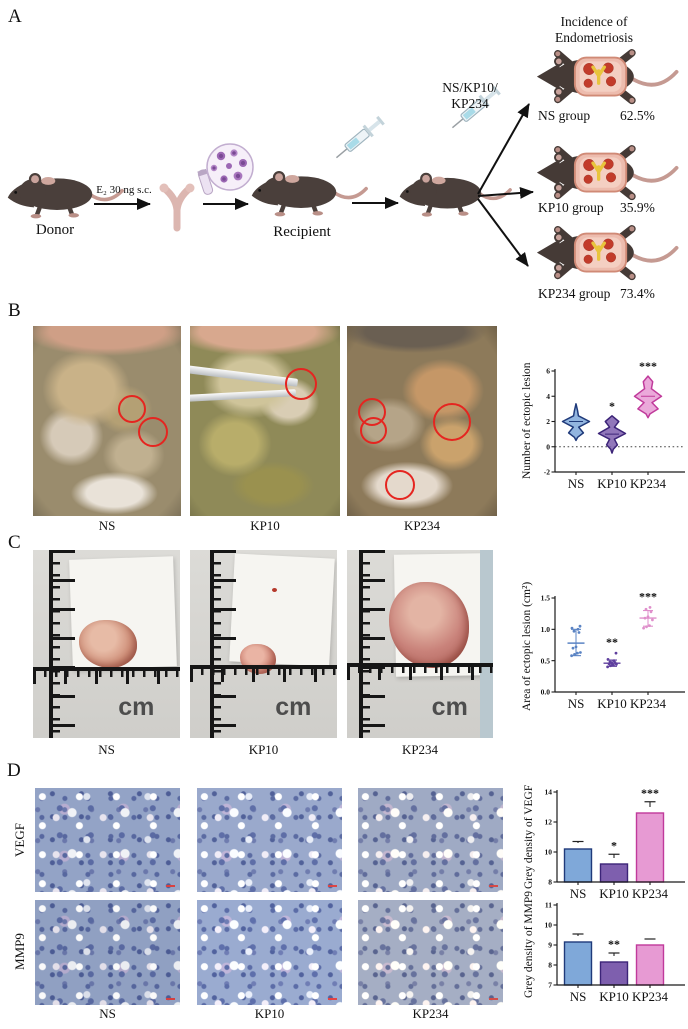 This screenshot has width=688, height=1029. Describe the element at coordinates (613, 652) in the screenshot. I see `ectopic-lesion-area-scatter-chart: 0.0 0.5 1.0 1.5 NS KP10 KP234 ** ***` at that location.